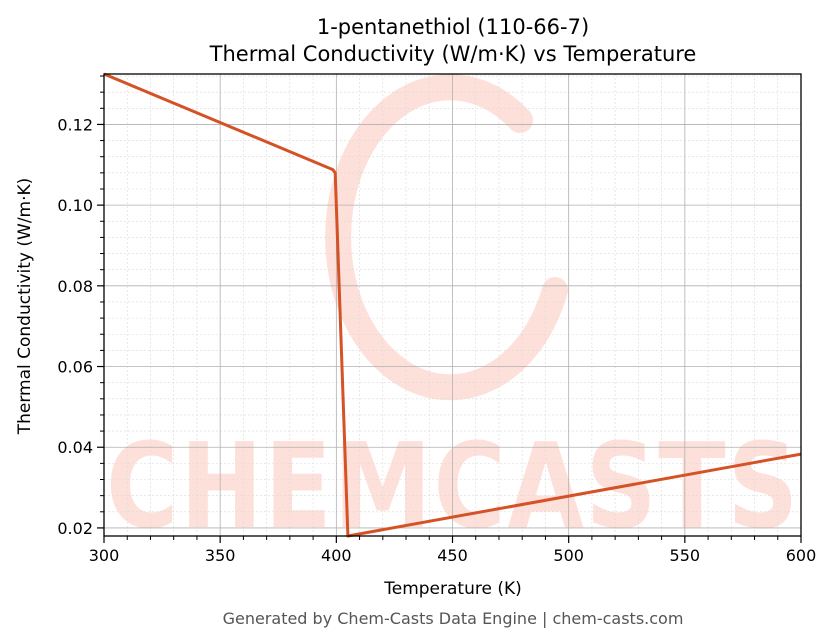 This screenshot has height=644, width=836. What do you see at coordinates (75, 447) in the screenshot?
I see `y-tick-label: 0.04` at bounding box center [75, 447].